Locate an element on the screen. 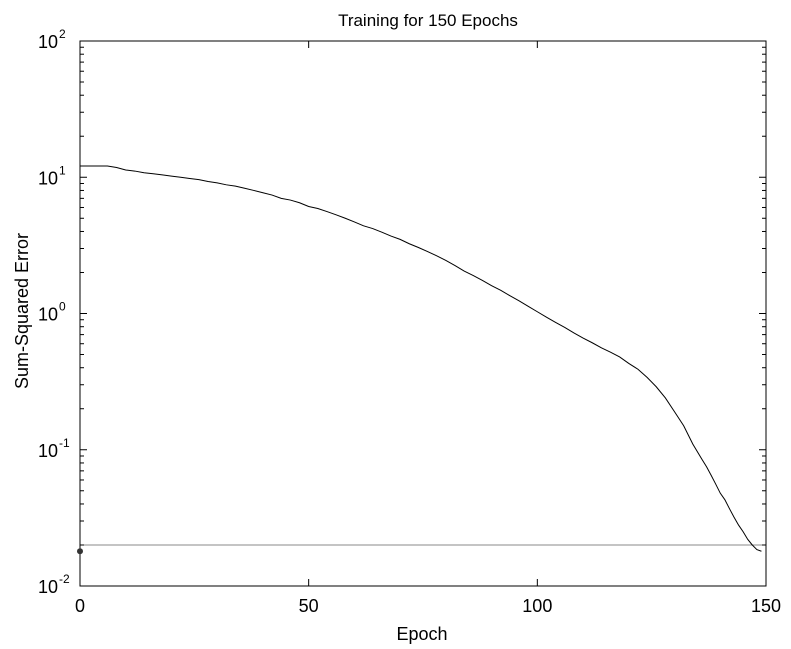  y-tick-exponent: -2 is located at coordinates (64, 579).